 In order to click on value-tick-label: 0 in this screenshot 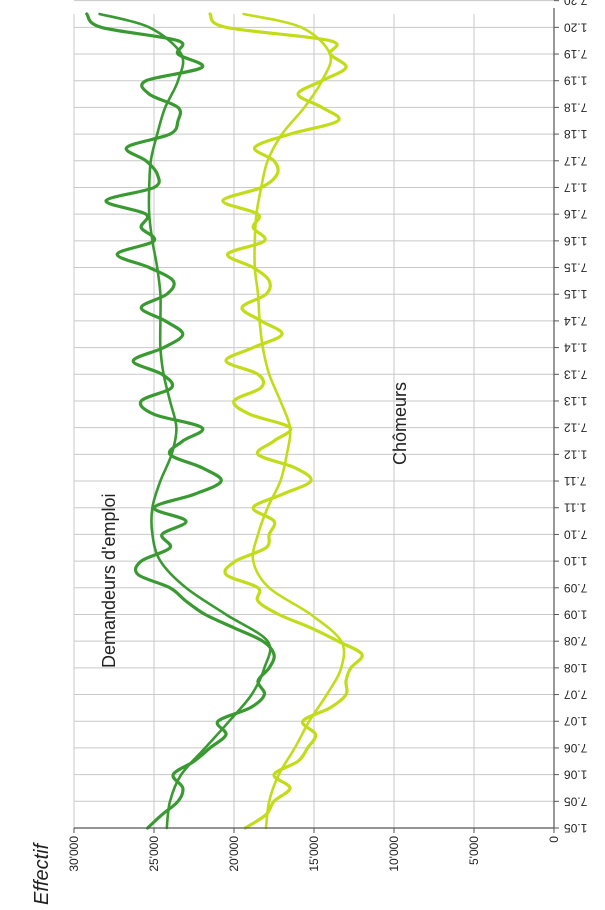, I will do `click(554, 839)`.